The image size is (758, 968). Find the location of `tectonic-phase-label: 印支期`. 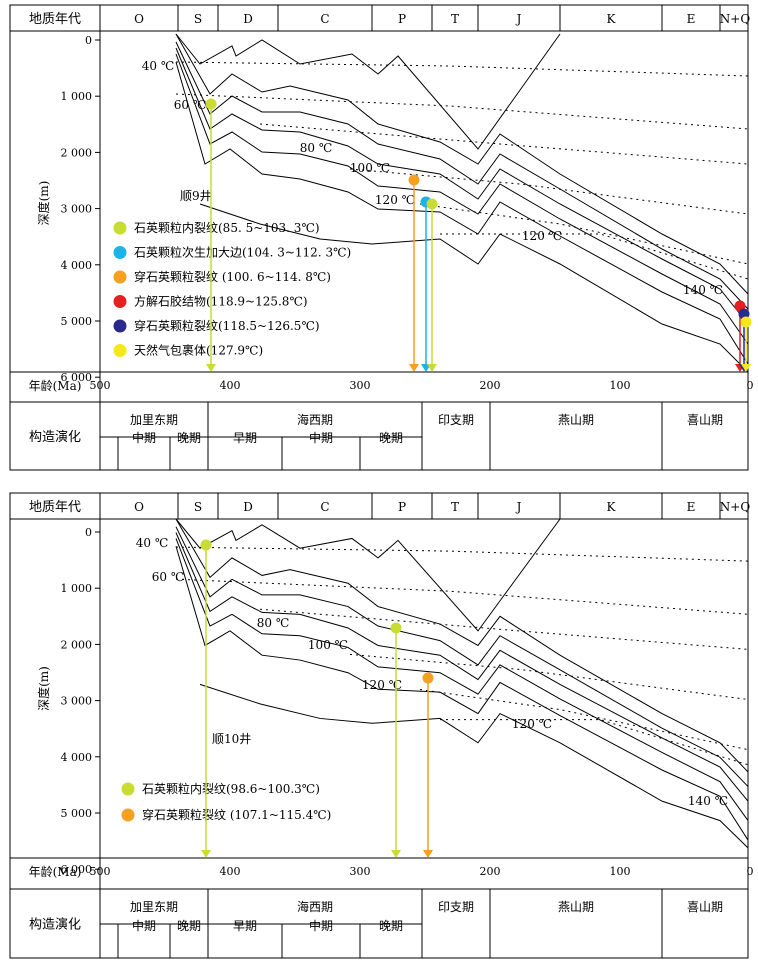

tectonic-phase-label: 印支期 is located at coordinates (456, 420).